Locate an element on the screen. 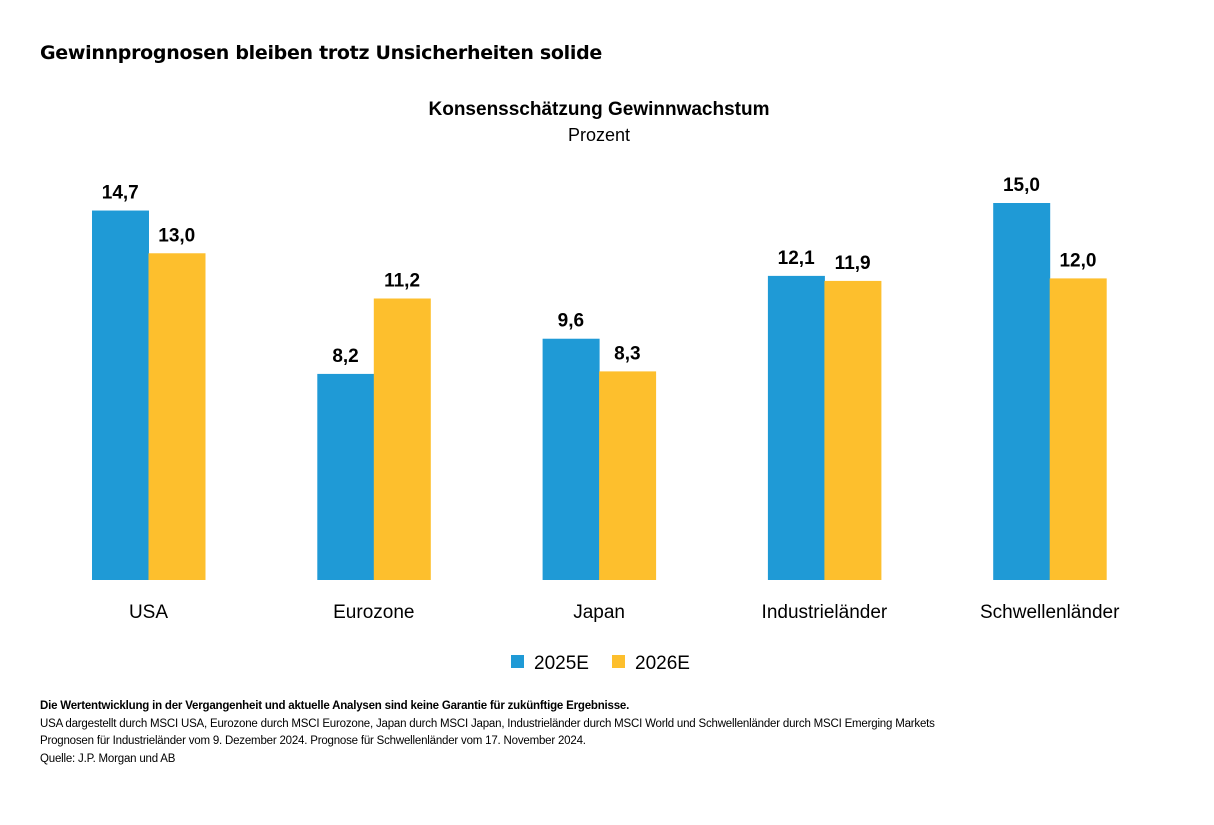  value-label-2025e: 8,2 is located at coordinates (345, 356).